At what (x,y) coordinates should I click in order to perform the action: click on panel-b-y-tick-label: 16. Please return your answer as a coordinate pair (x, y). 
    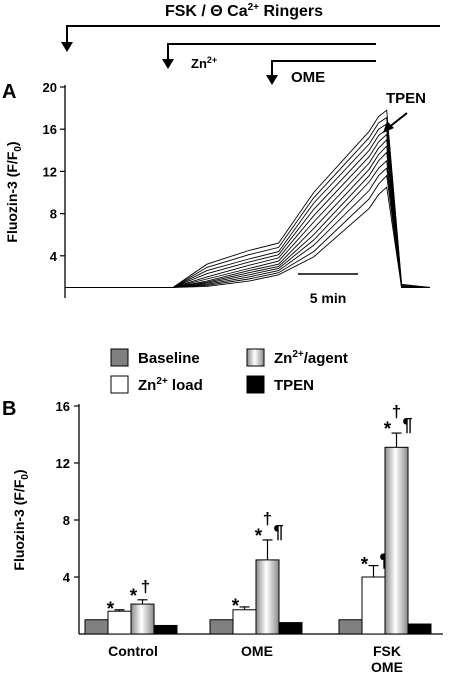
    Looking at the image, I should click on (63, 406).